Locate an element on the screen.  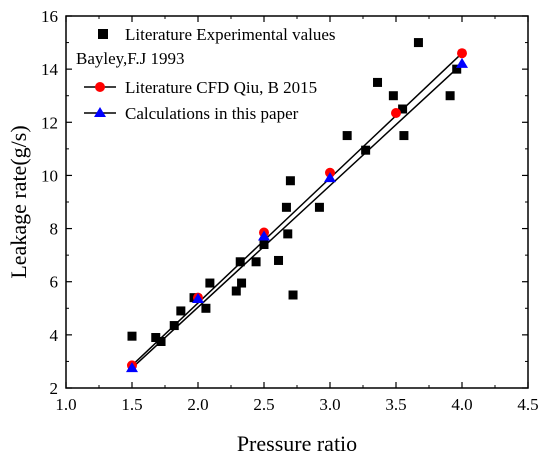
y-axis-label: Leakage rate(g/s) is located at coordinates (18, 201).